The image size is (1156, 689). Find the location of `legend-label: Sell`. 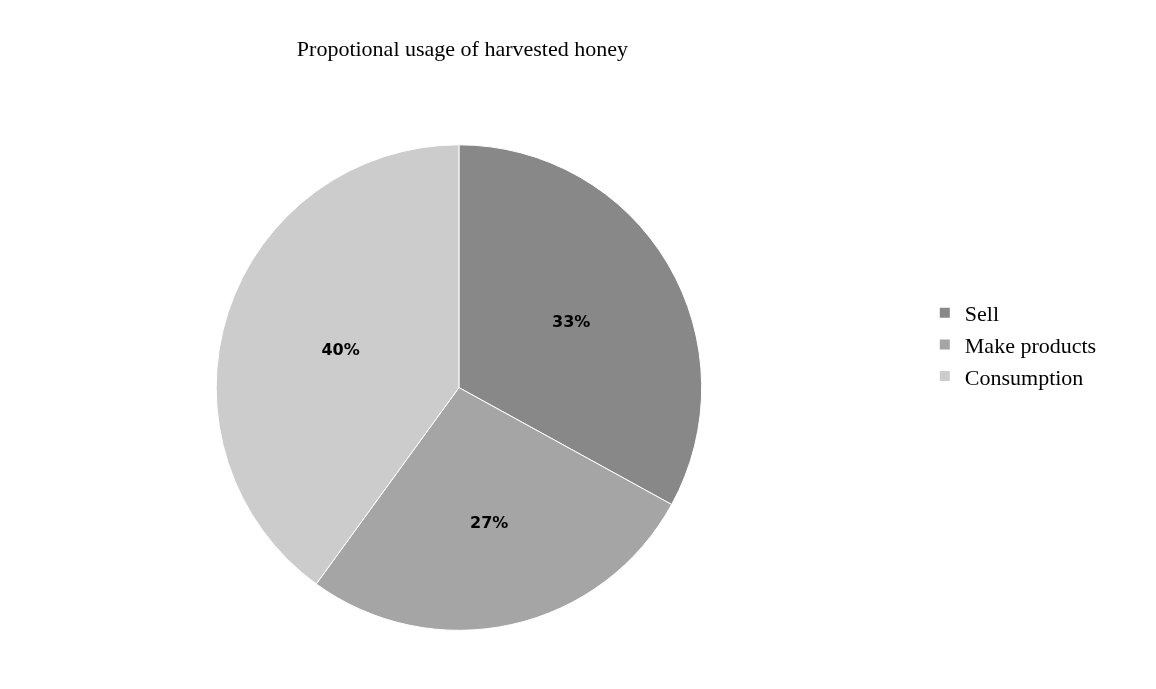

legend-label: Sell is located at coordinates (982, 314).